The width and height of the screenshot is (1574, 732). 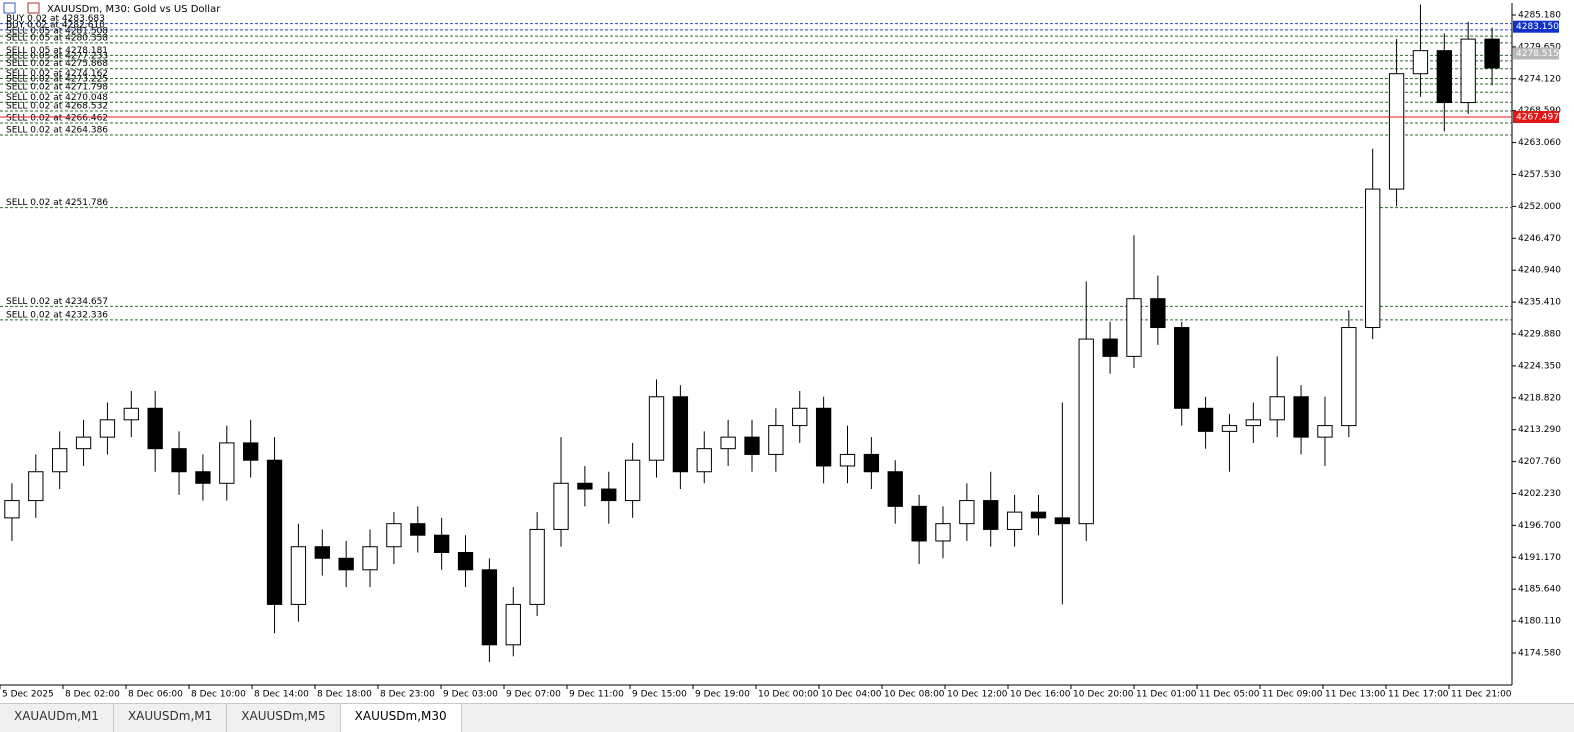 What do you see at coordinates (1539, 47) in the screenshot?
I see `y-tick-label: 4279.650` at bounding box center [1539, 47].